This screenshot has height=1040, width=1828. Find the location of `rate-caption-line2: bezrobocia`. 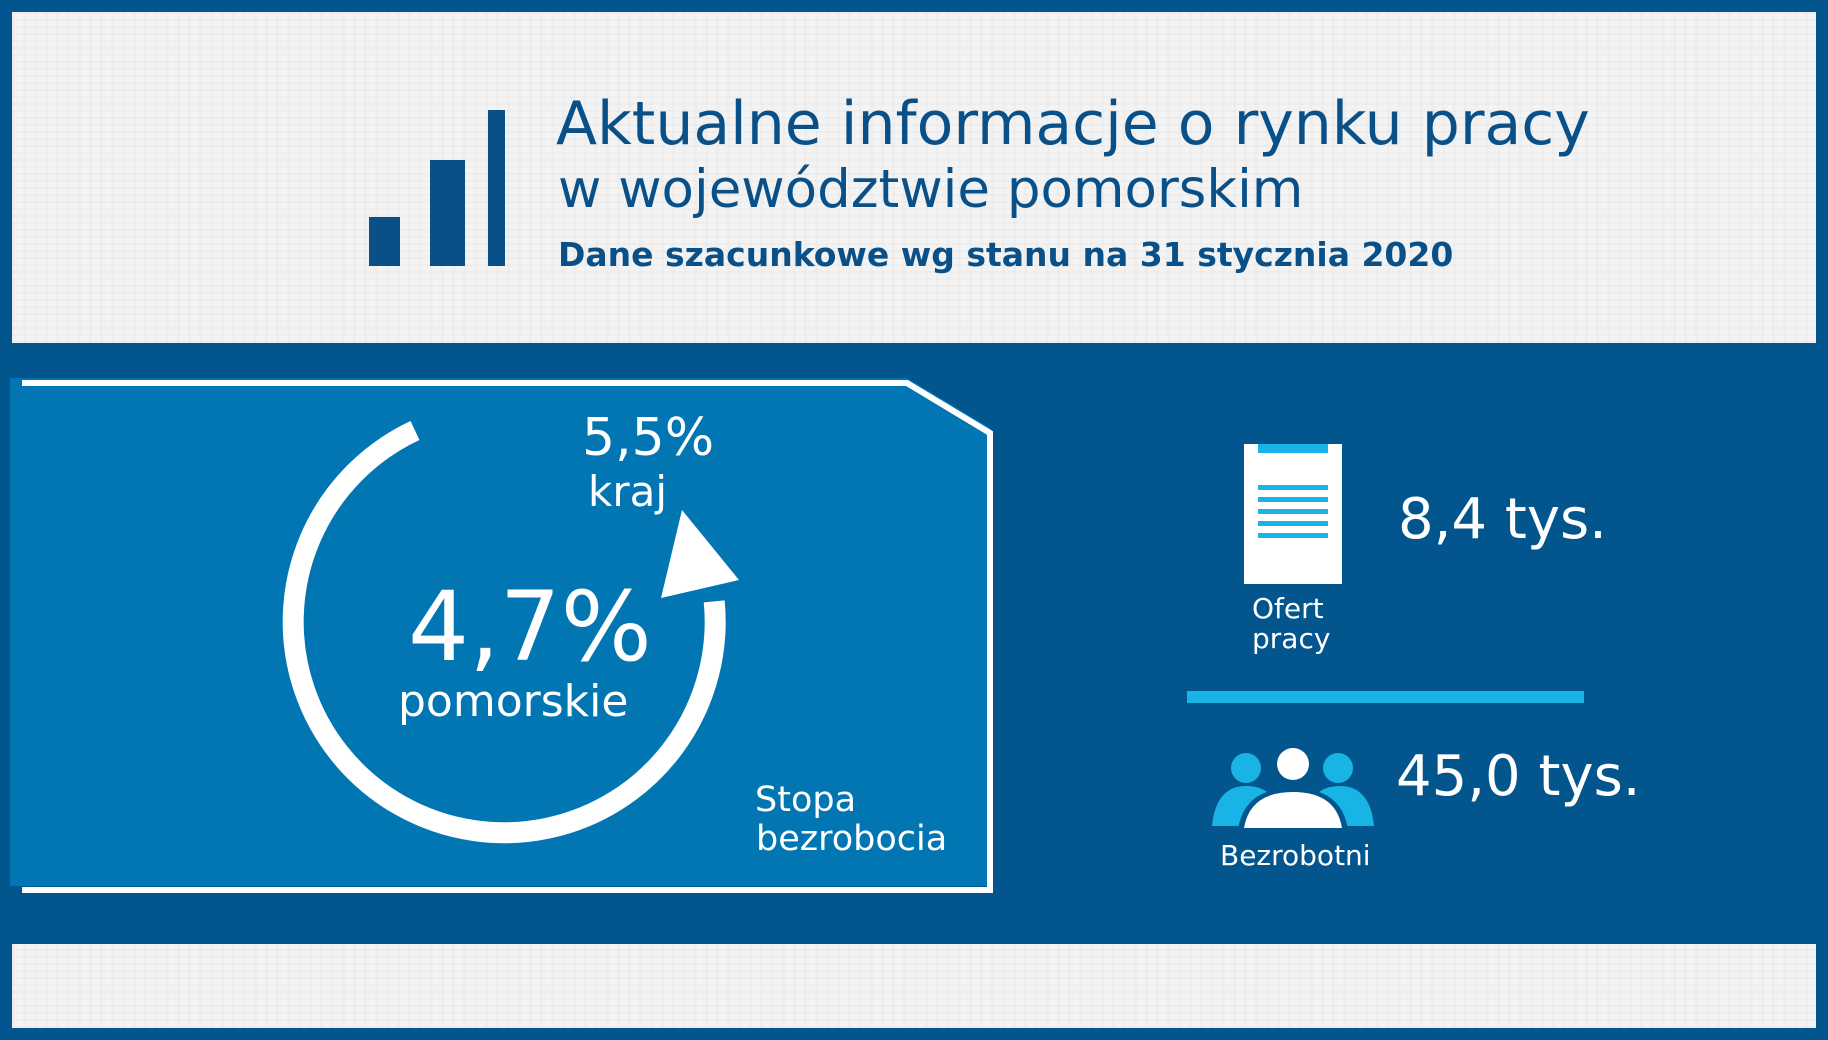

rate-caption-line2: bezrobocia is located at coordinates (852, 839).